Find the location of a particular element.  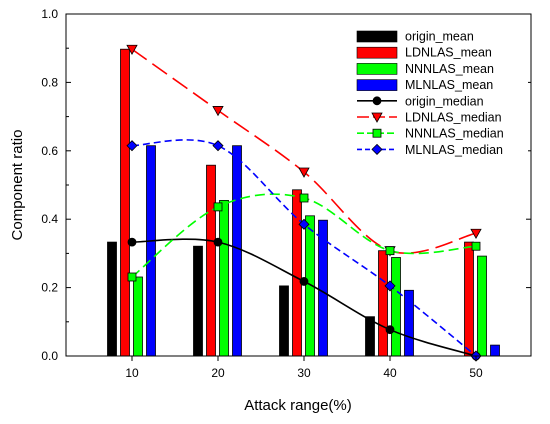

legend-marker-nnnlas-median is located at coordinates (377, 133).